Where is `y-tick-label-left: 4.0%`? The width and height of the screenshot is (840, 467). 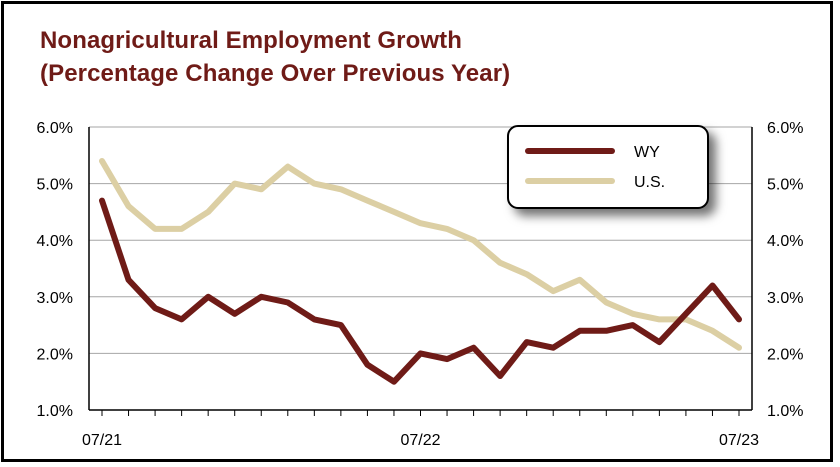
y-tick-label-left: 4.0% is located at coordinates (55, 241).